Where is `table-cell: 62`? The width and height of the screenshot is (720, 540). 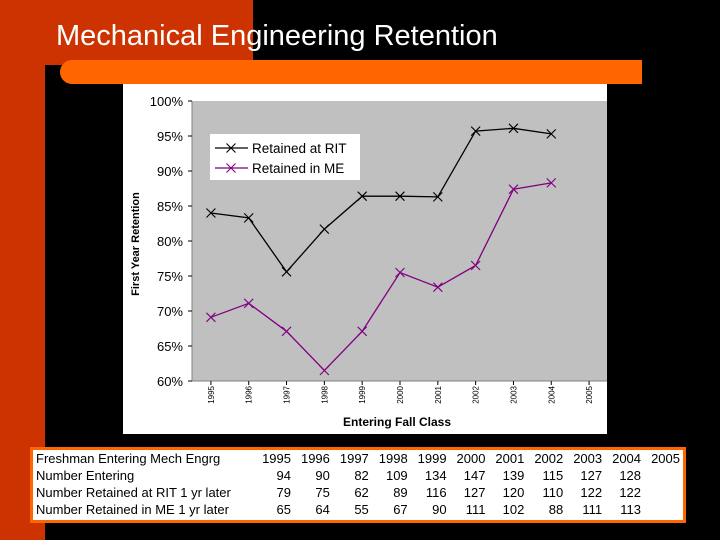 table-cell: 62 is located at coordinates (361, 492).